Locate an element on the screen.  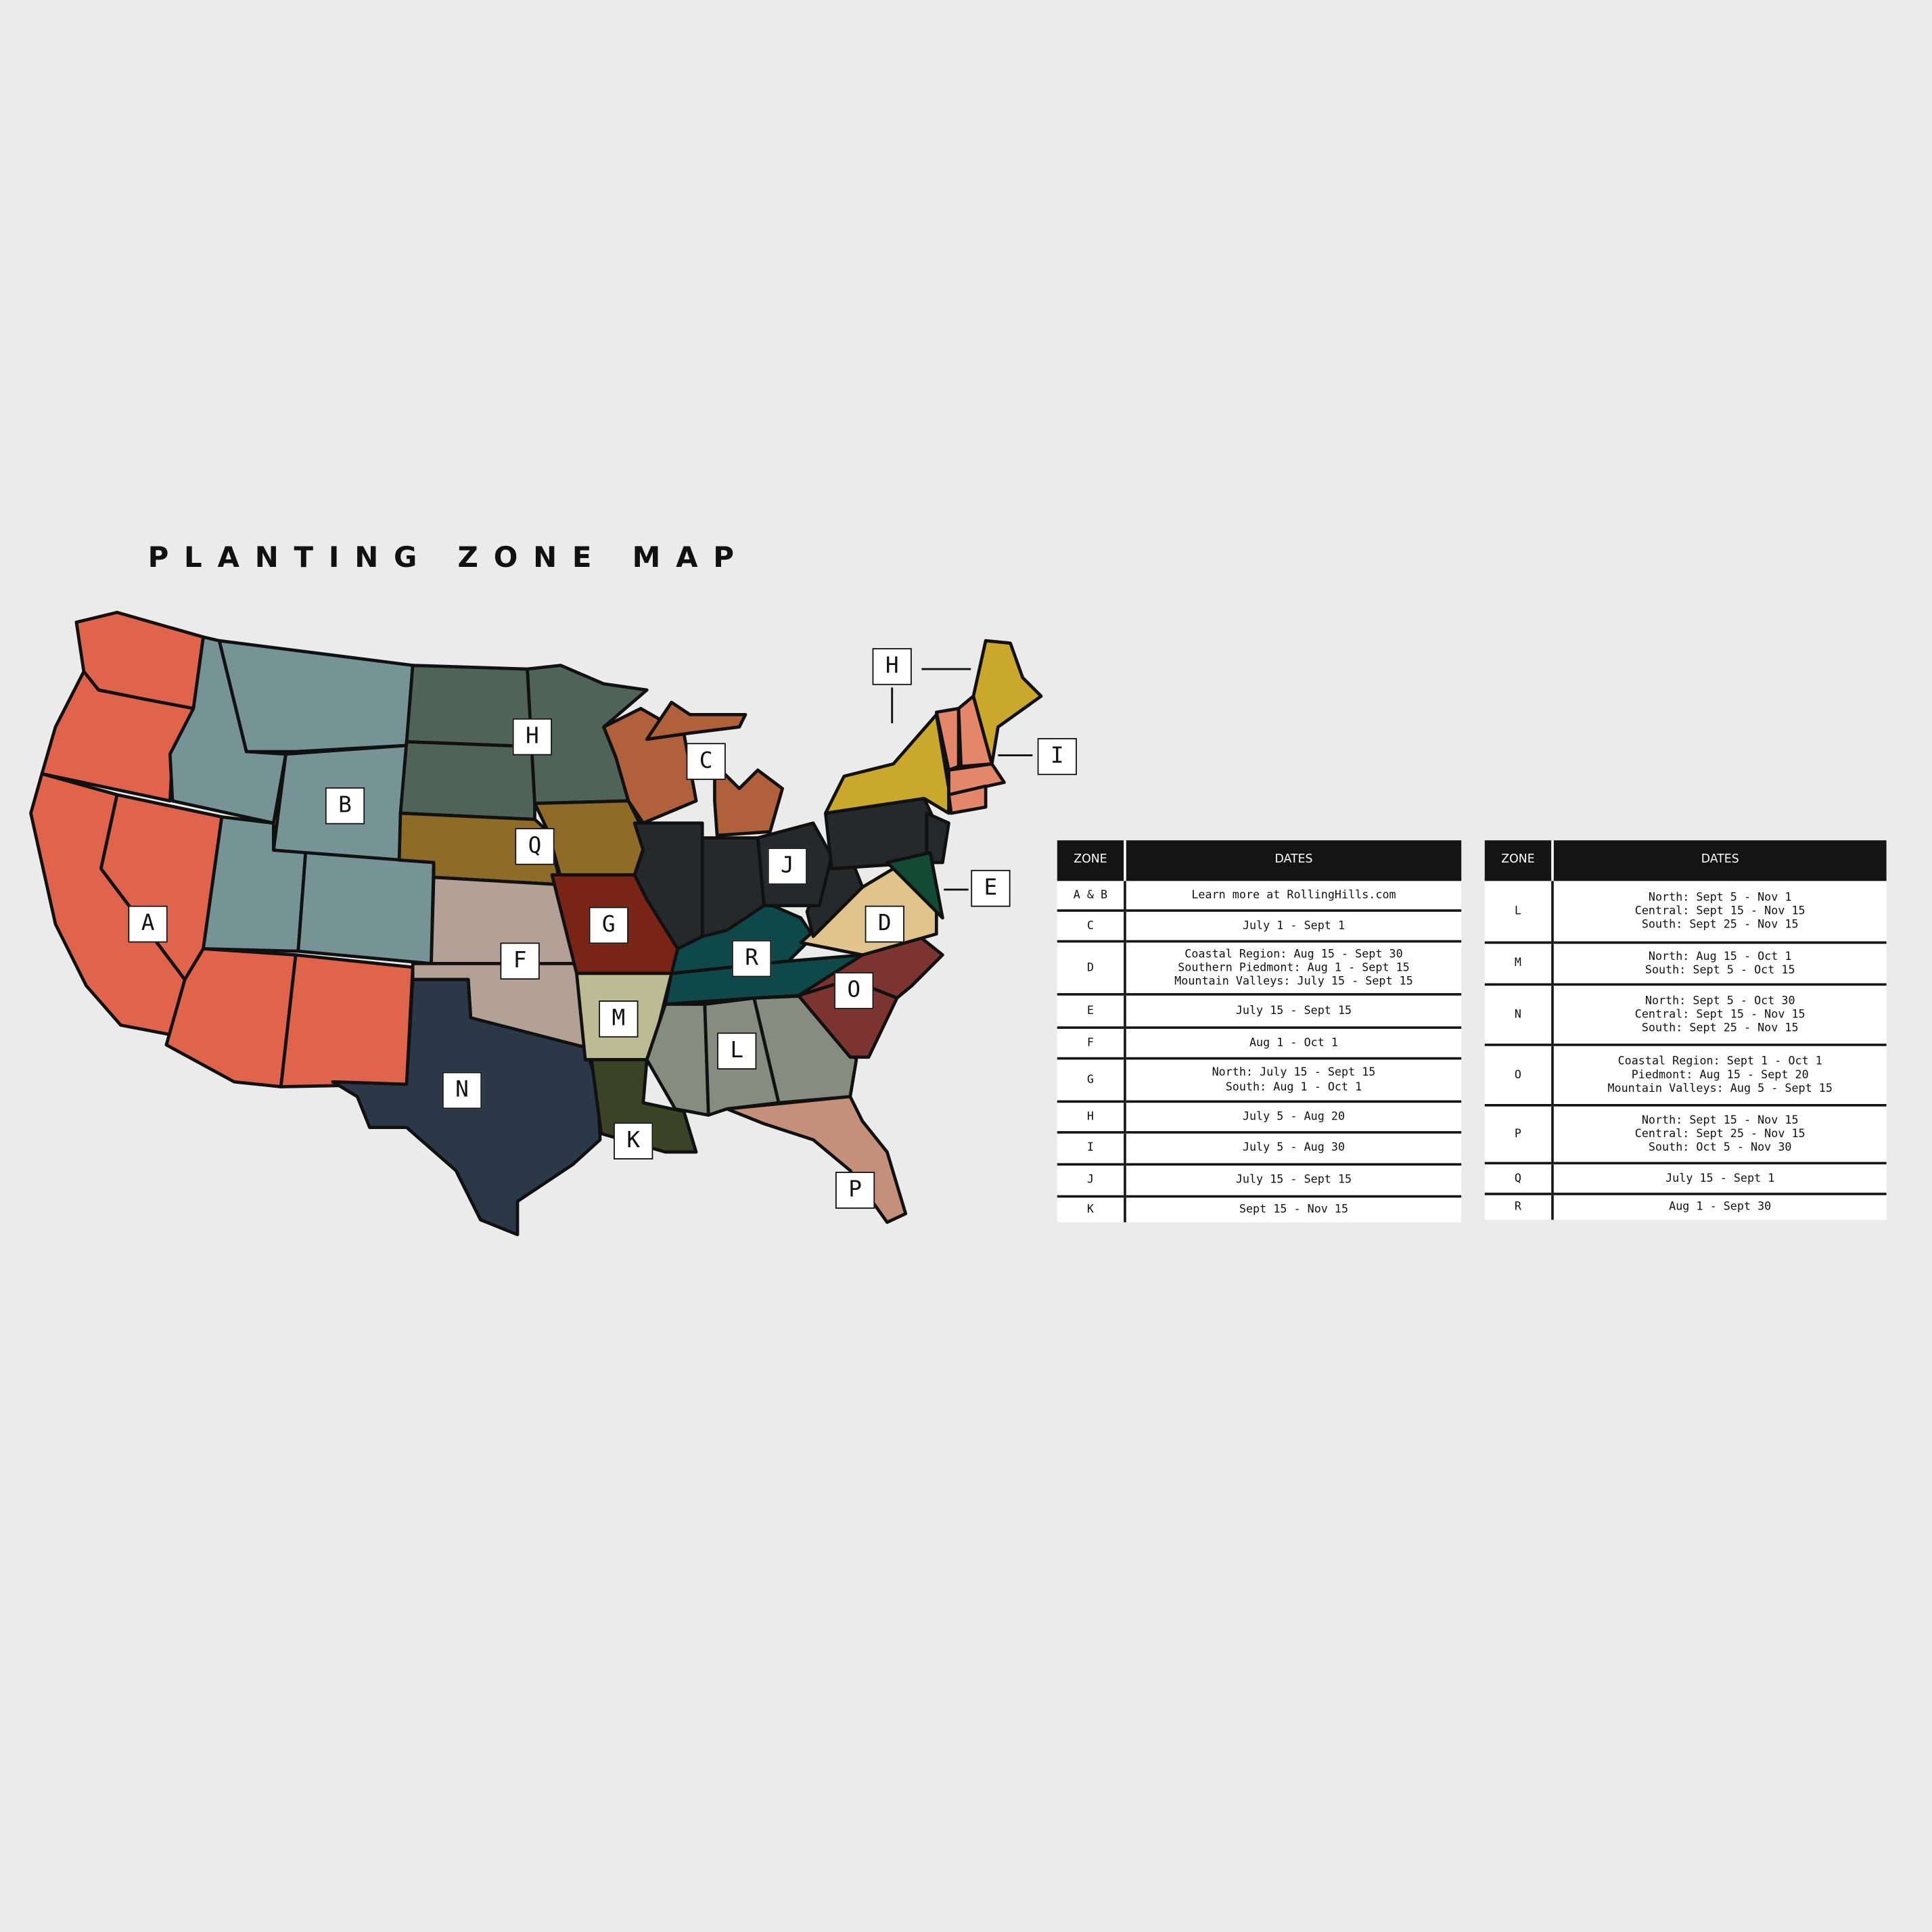
date-range: Central: Sept 25 - Nov 15 is located at coordinates (1720, 1134).